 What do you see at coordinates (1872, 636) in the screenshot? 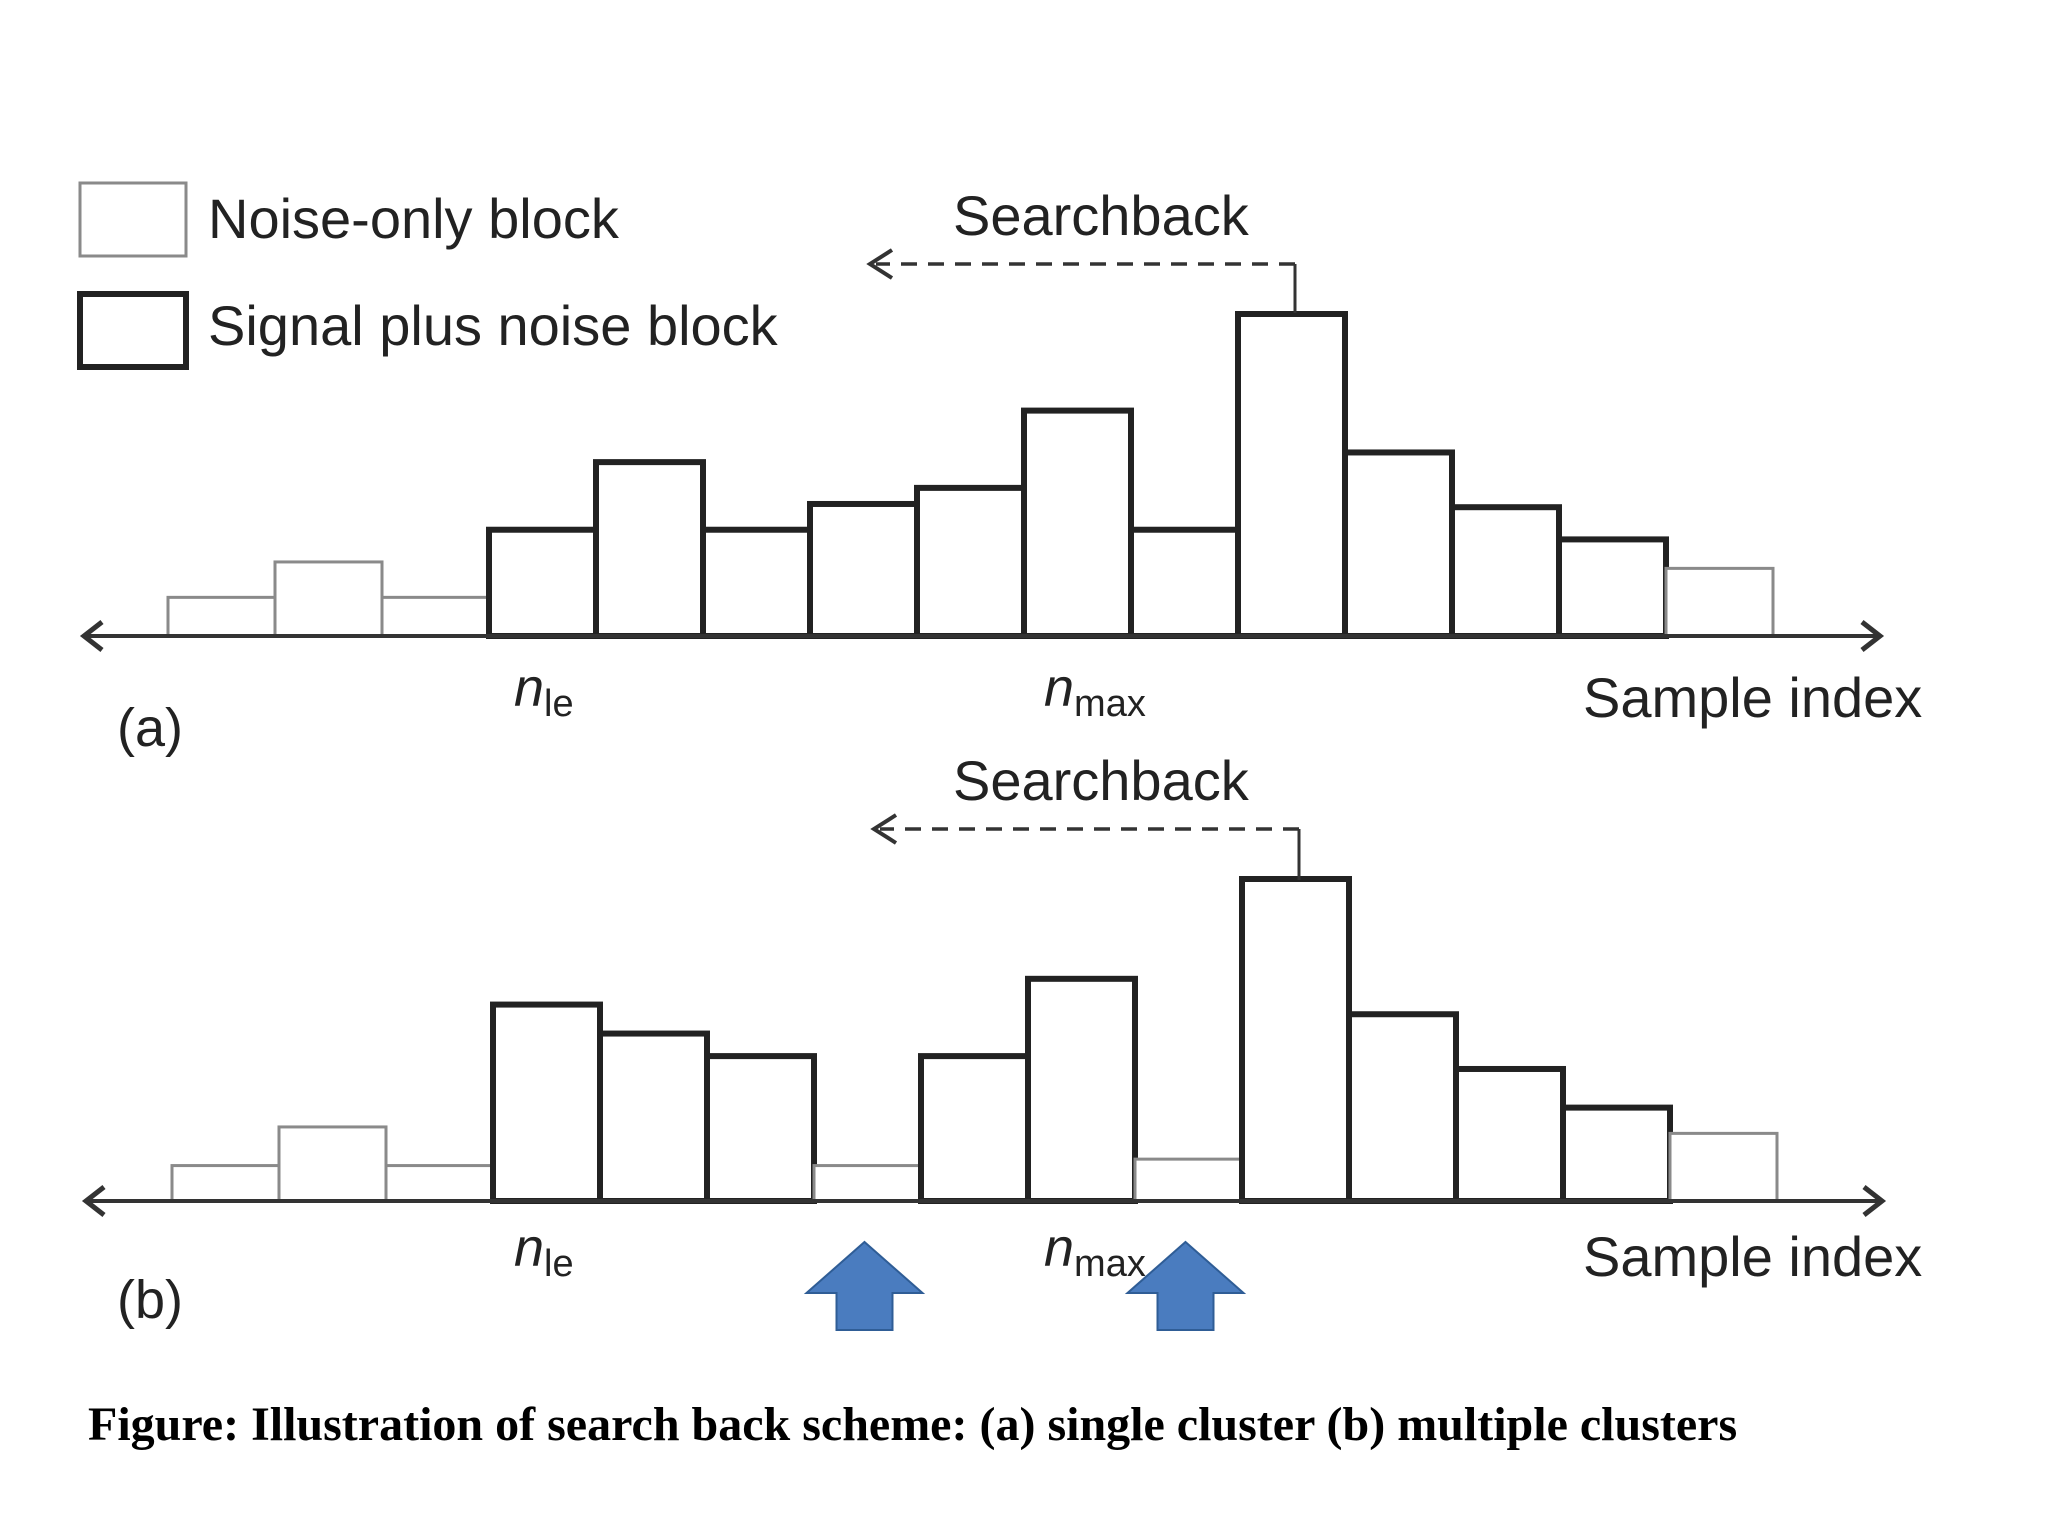
I see `panel-a-axis-right-arrowhead` at bounding box center [1872, 636].